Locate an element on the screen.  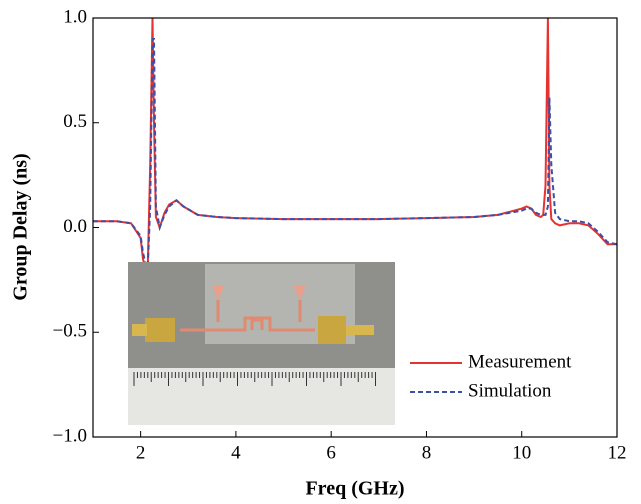
legend-label: Simulation is located at coordinates (510, 390).